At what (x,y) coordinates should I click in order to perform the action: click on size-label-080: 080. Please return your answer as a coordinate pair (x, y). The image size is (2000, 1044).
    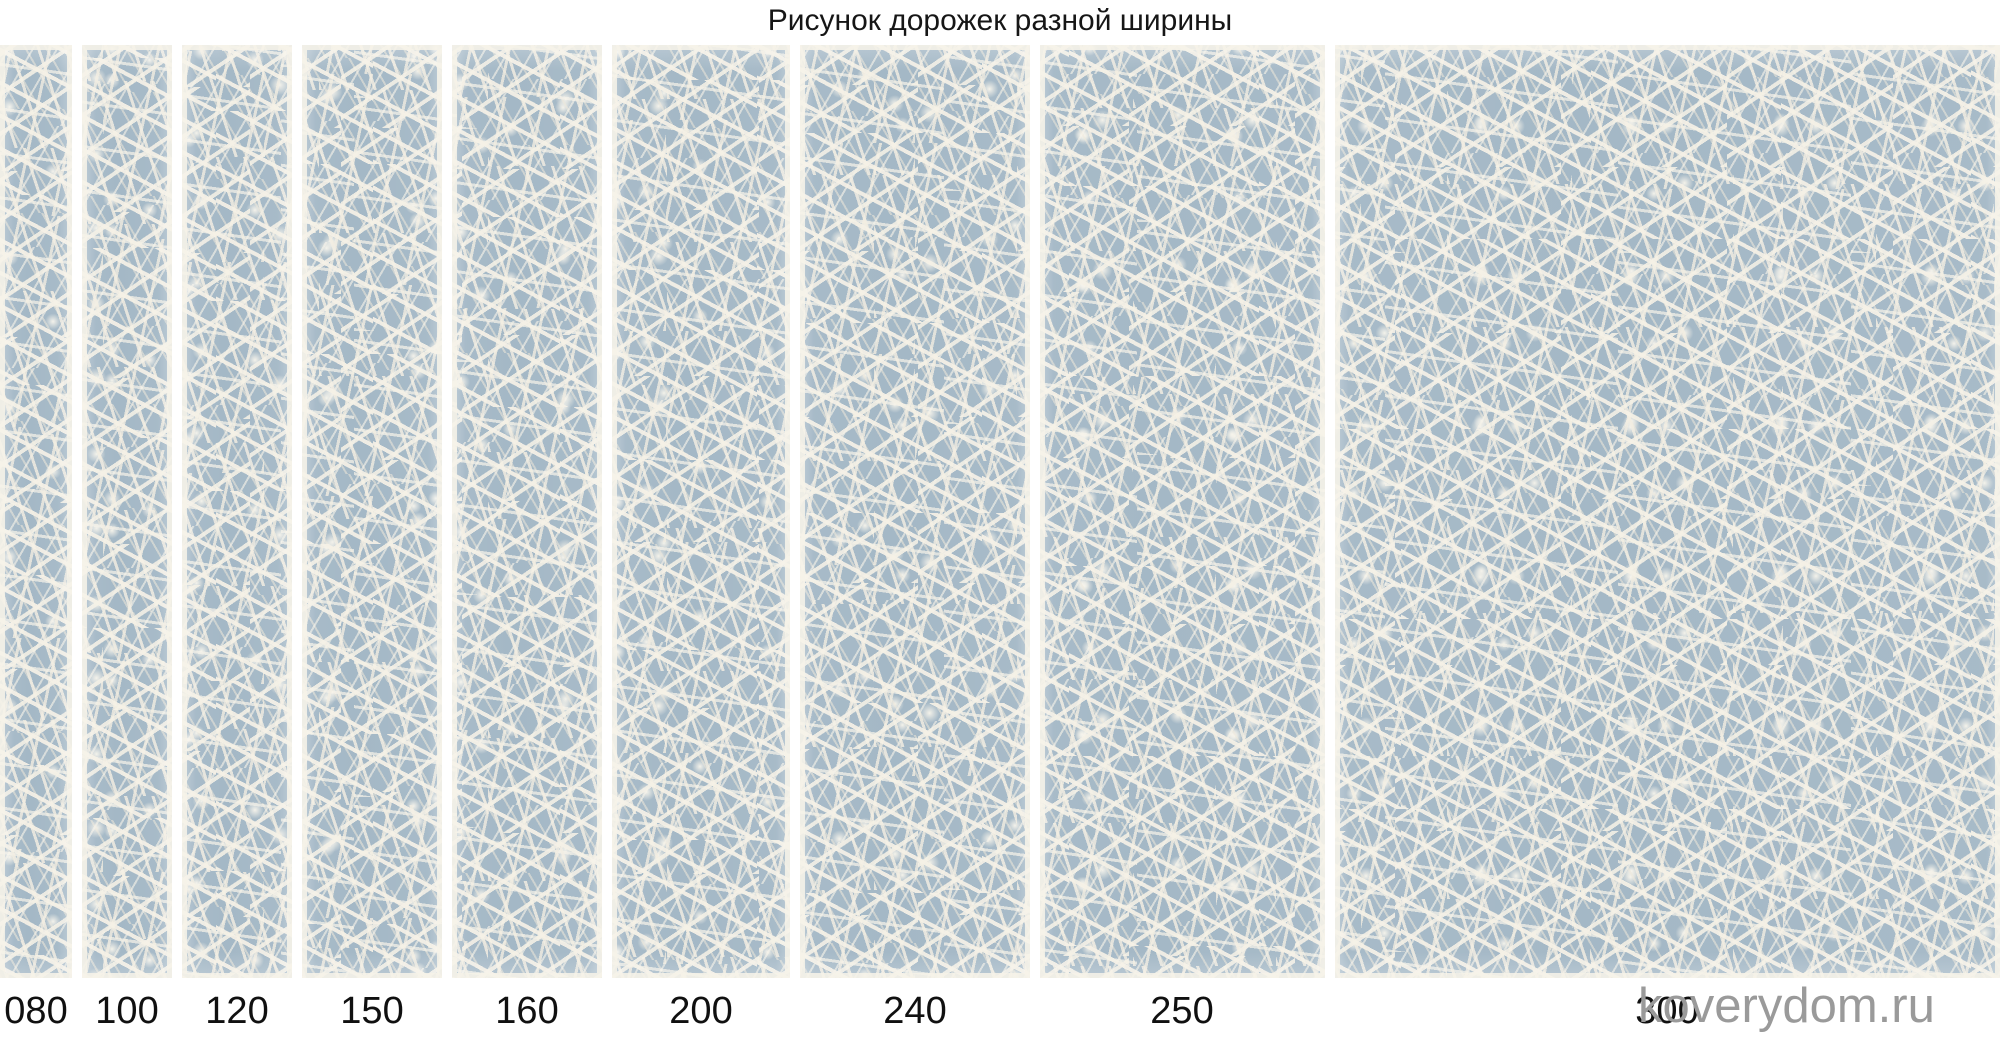
    Looking at the image, I should click on (36, 1011).